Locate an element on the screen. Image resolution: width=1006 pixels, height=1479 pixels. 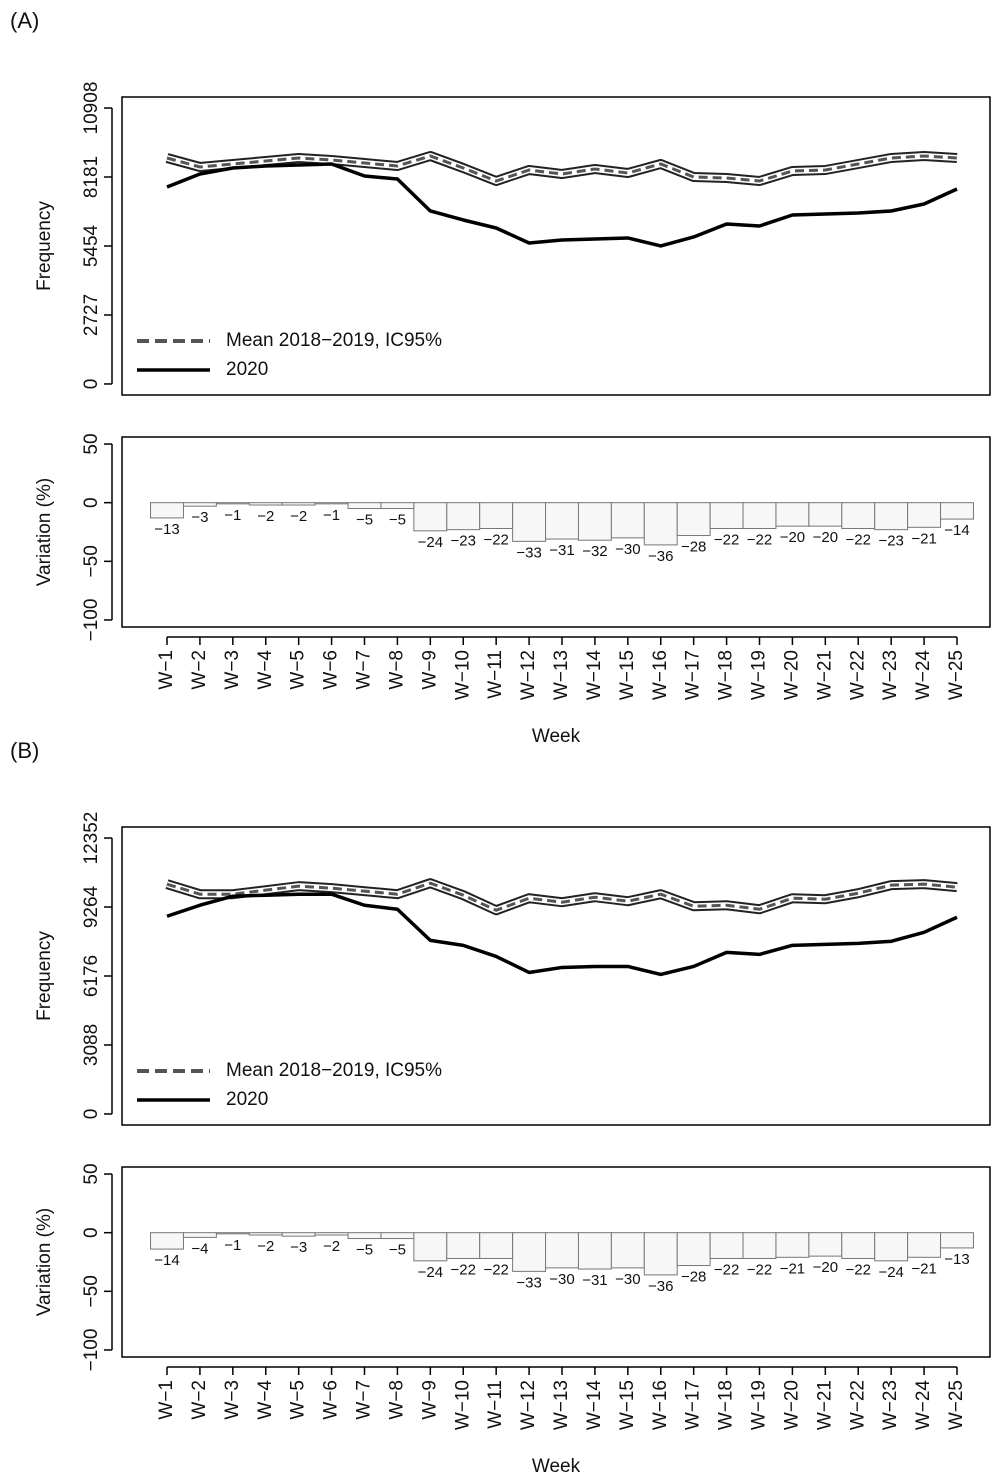
y-tick-label: 6176 is located at coordinates (91, 976).